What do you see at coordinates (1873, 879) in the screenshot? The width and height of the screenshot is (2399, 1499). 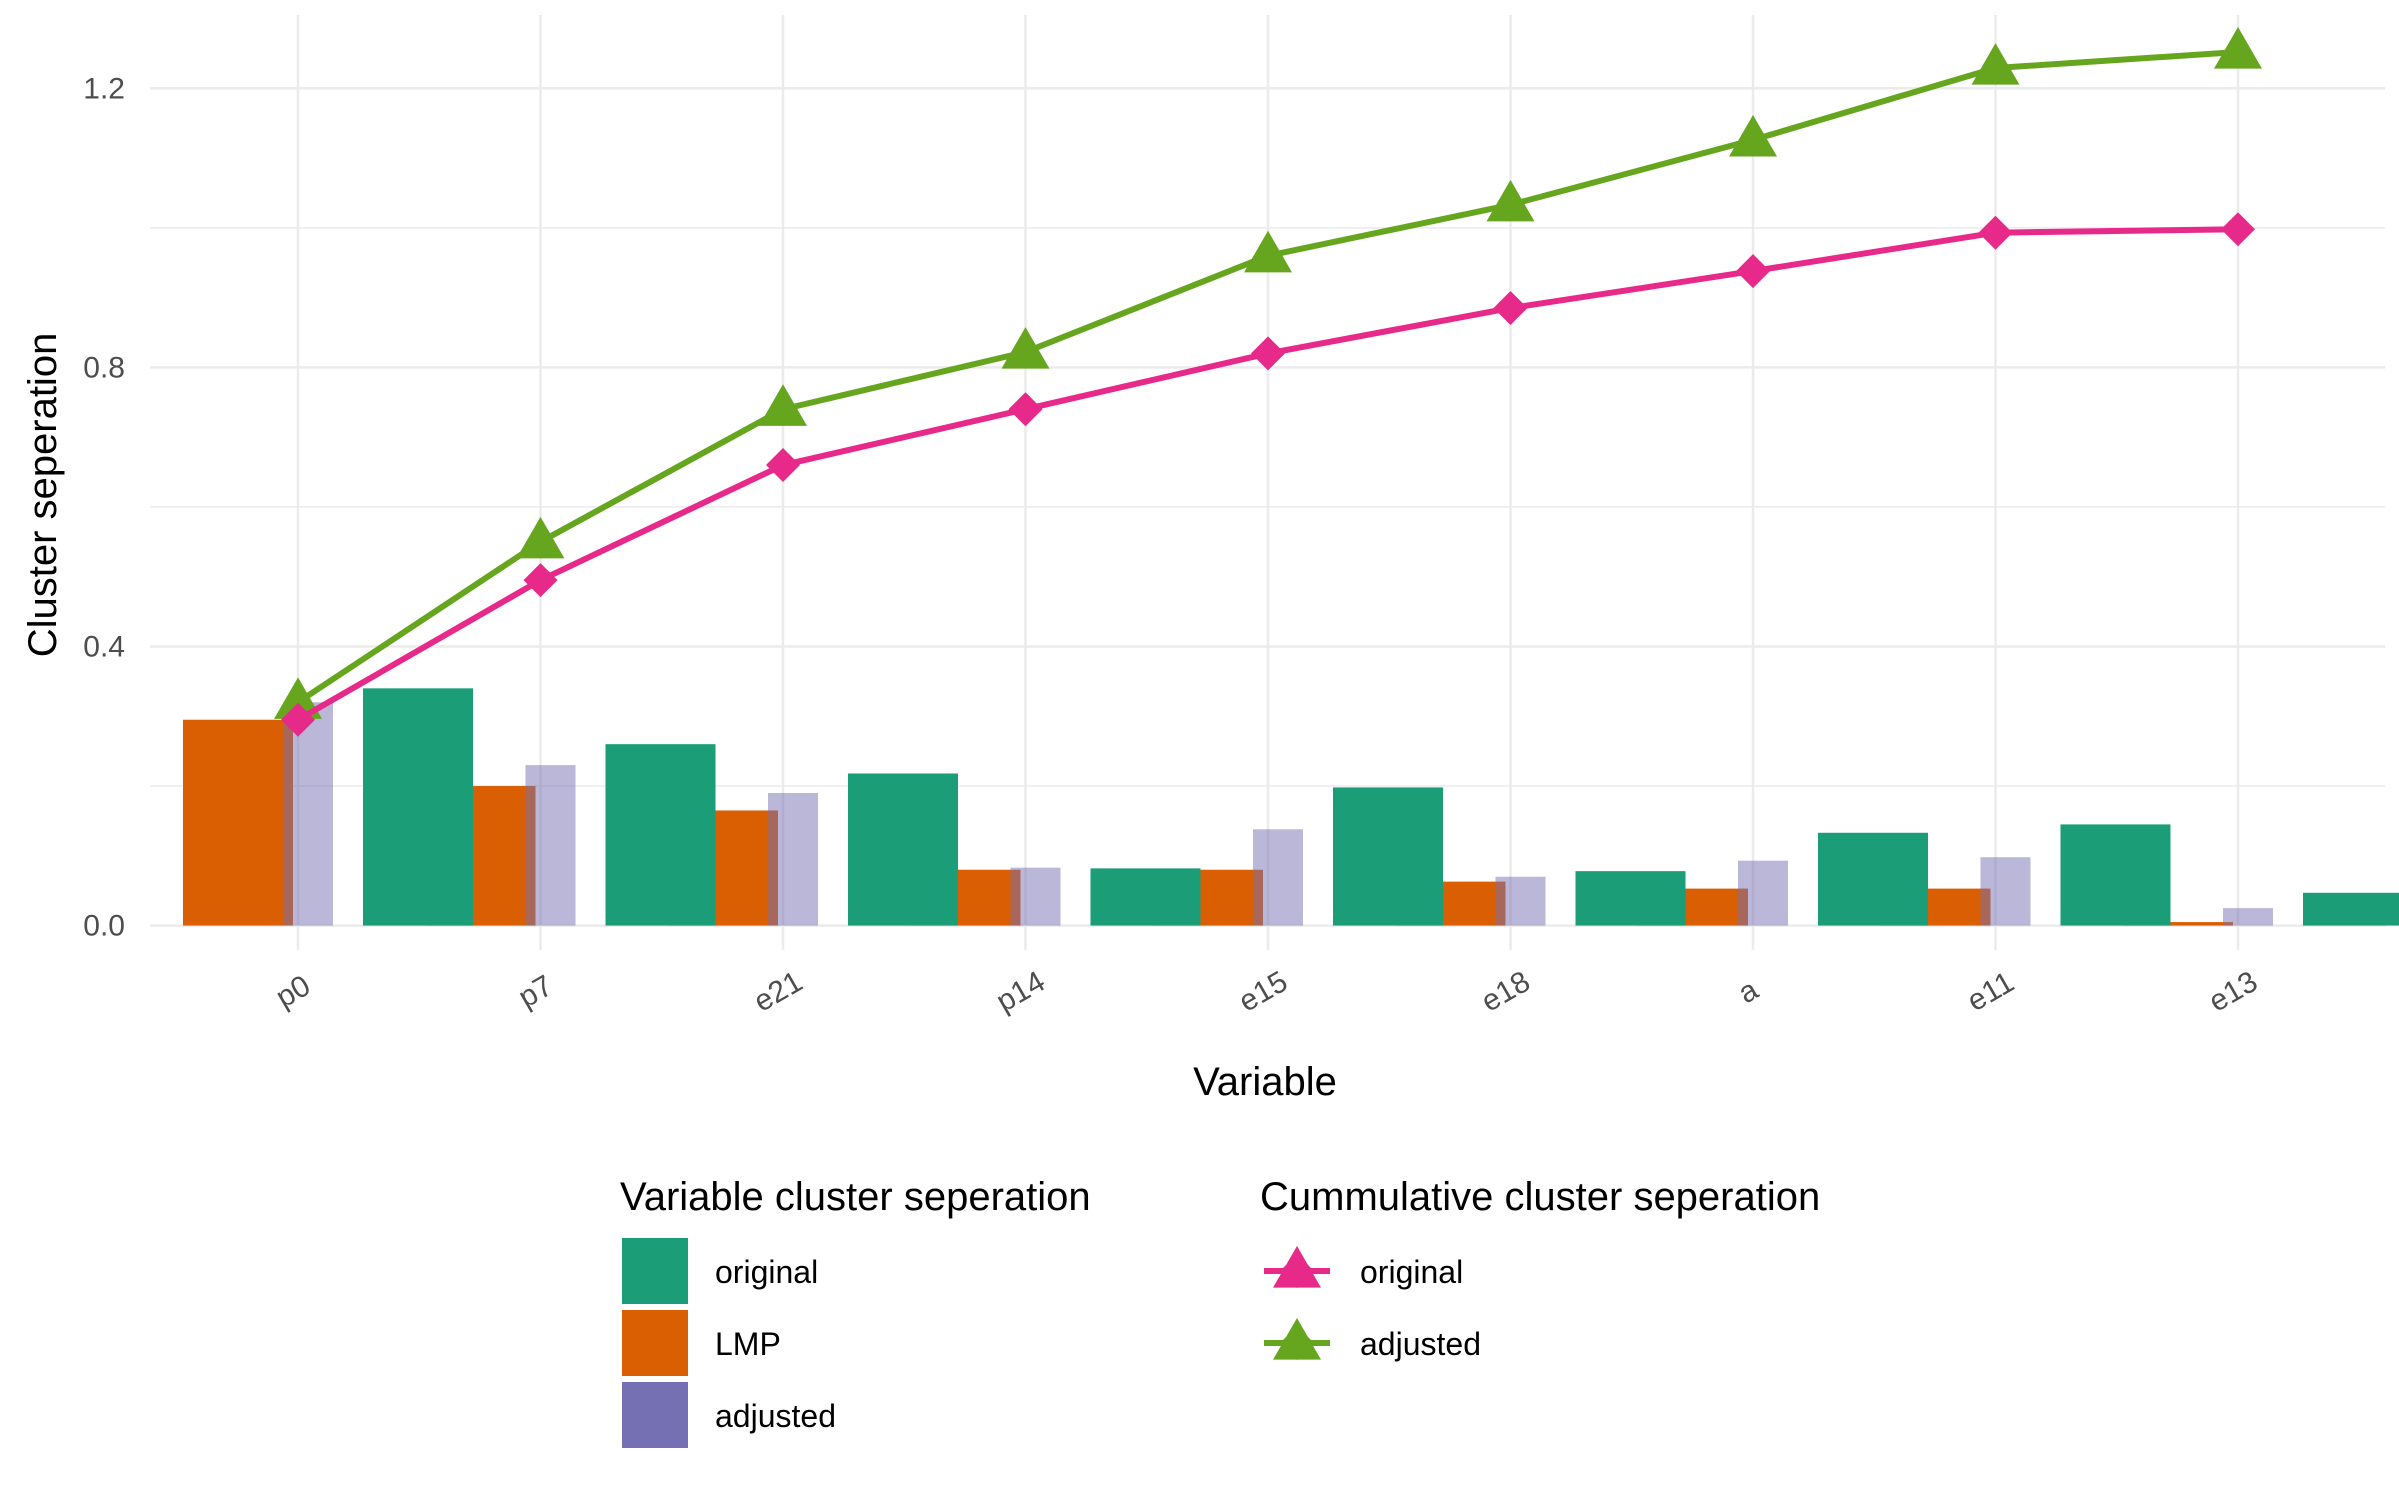 I see `bar-original-a` at bounding box center [1873, 879].